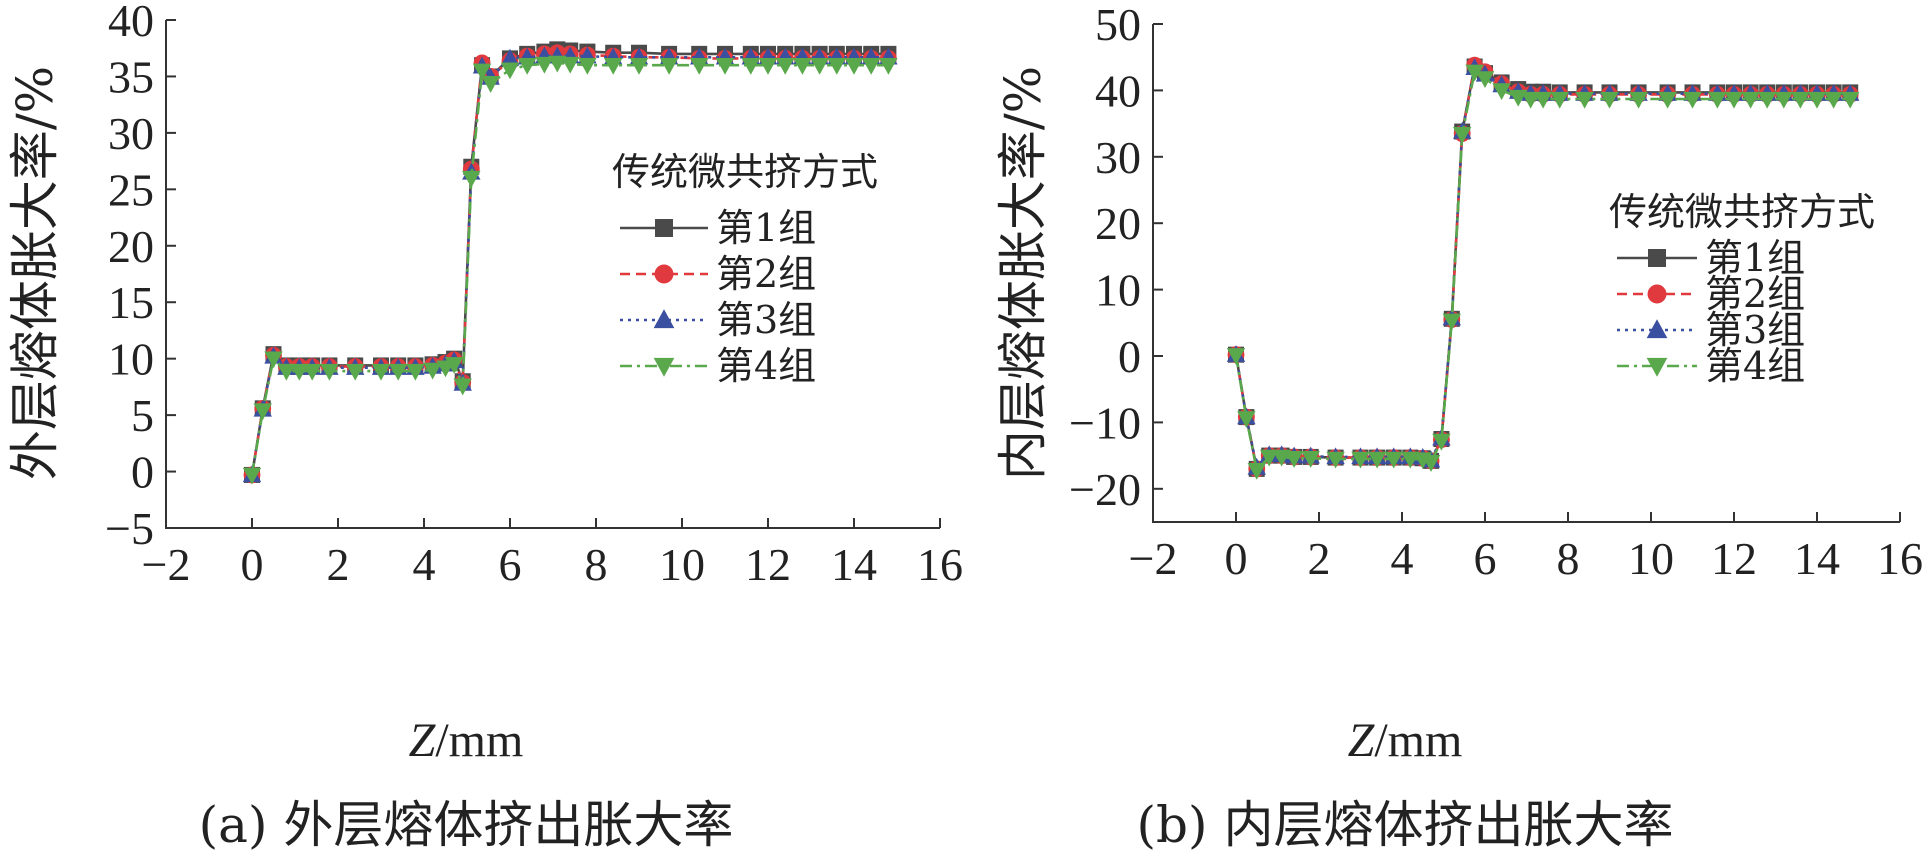 The width and height of the screenshot is (1931, 862). I want to click on x-tick-label-a: 0, so click(252, 564).